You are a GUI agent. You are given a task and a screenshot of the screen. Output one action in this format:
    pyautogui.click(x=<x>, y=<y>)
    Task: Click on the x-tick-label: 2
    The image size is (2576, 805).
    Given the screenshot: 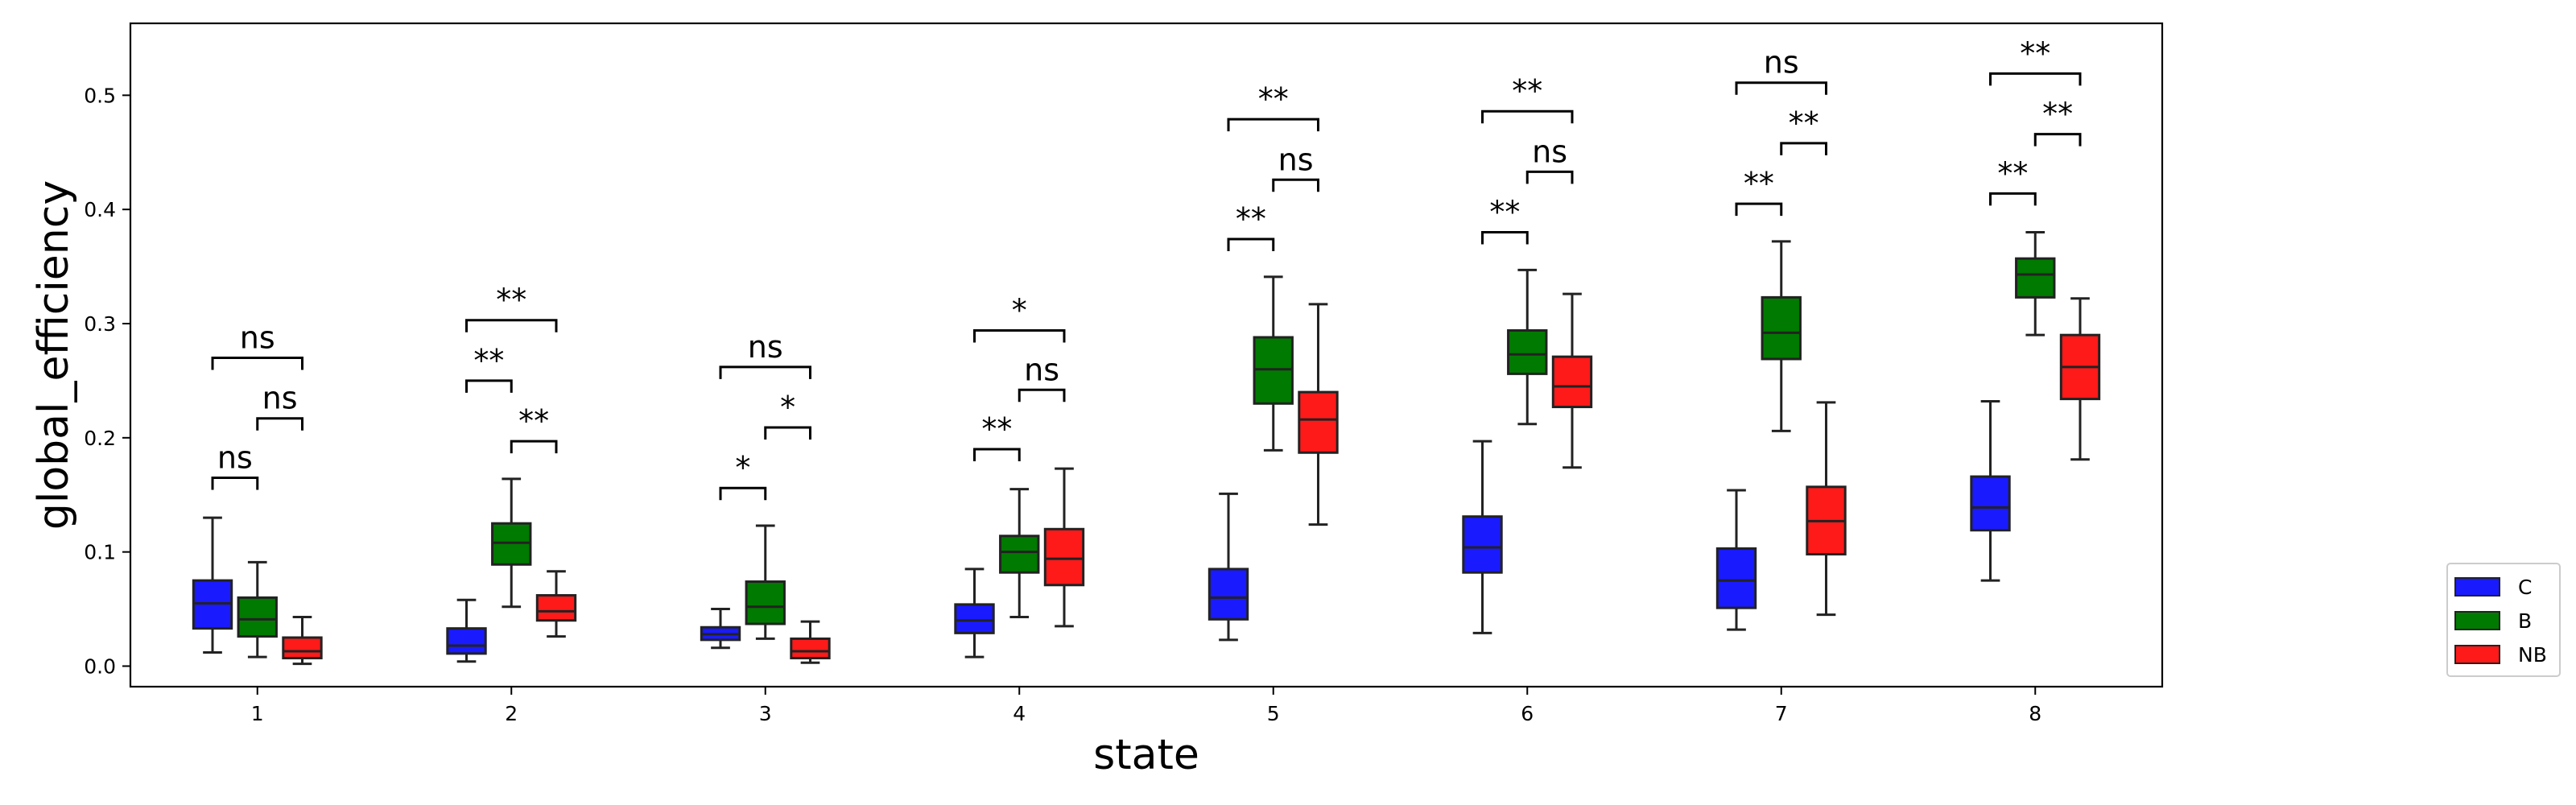 What is the action you would take?
    pyautogui.click(x=511, y=713)
    